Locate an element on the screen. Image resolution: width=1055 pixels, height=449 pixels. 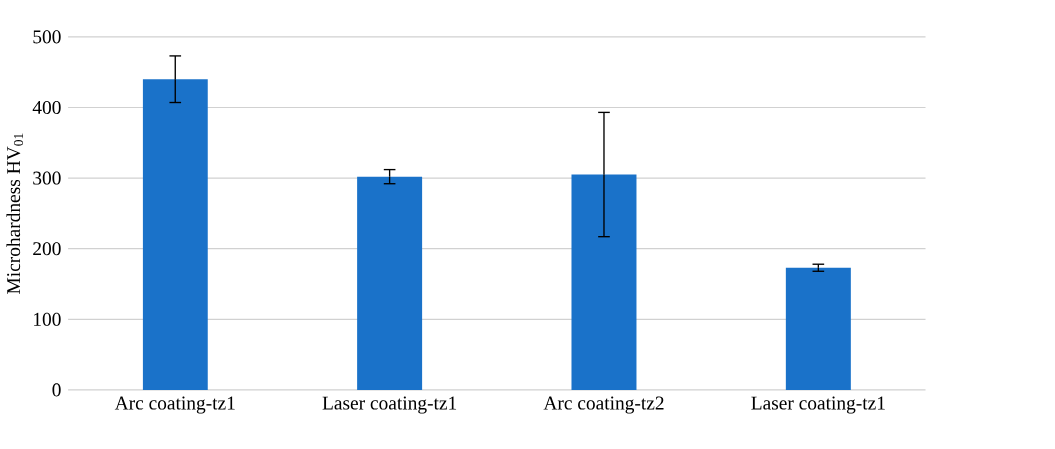
y-tick-label: 400 is located at coordinates (46, 107).